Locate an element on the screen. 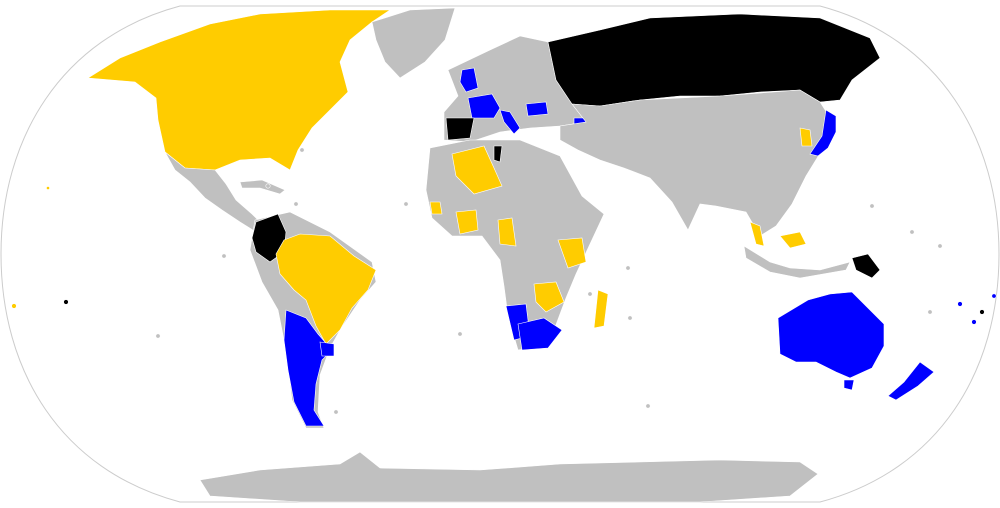 This screenshot has height=508, width=1000. ghana is located at coordinates (436, 208).